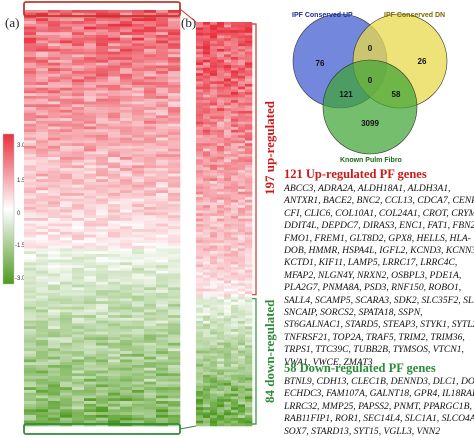 This screenshot has width=474, height=438. I want to click on color-key-tick: 1.5, so click(21, 181).